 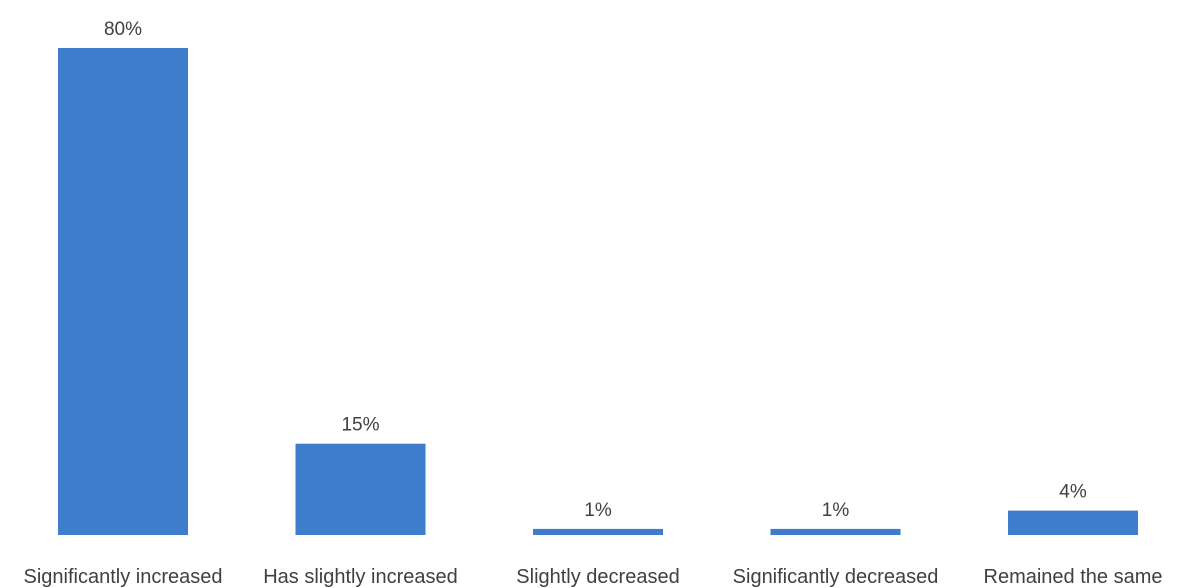 What do you see at coordinates (123, 29) in the screenshot?
I see `value-label-0: 80%` at bounding box center [123, 29].